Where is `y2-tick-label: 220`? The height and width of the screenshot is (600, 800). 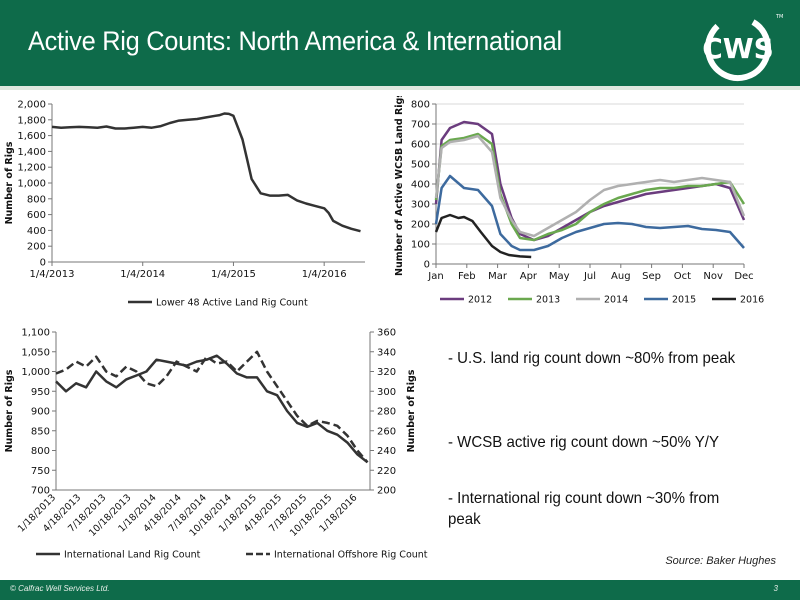 y2-tick-label: 220 is located at coordinates (386, 471).